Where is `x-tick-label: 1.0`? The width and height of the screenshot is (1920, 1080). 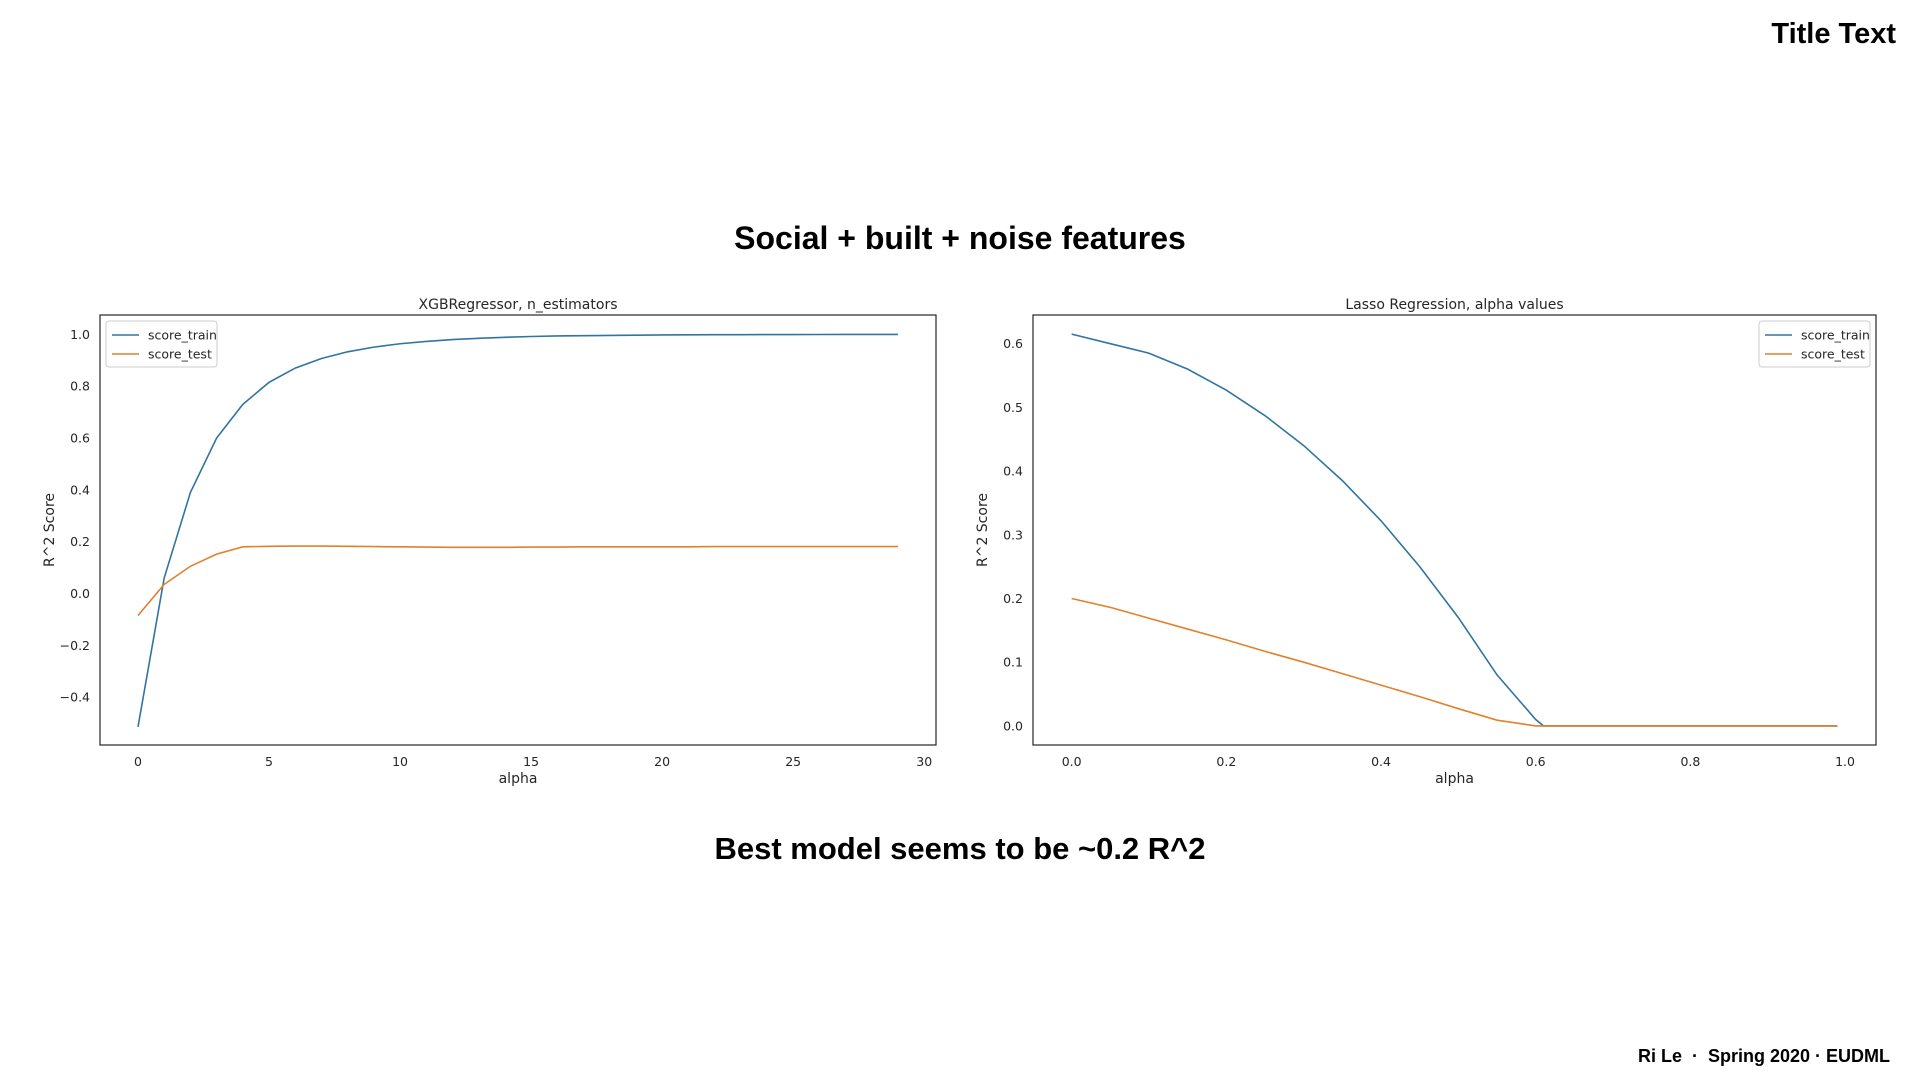 x-tick-label: 1.0 is located at coordinates (1845, 761).